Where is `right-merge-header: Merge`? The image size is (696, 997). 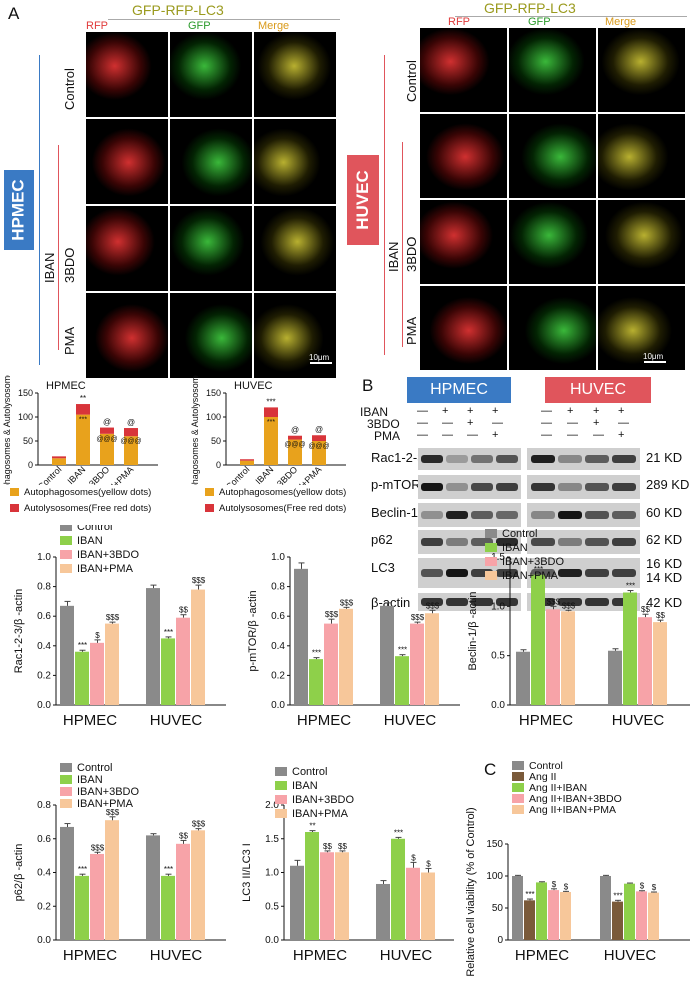 right-merge-header: Merge is located at coordinates (621, 22).